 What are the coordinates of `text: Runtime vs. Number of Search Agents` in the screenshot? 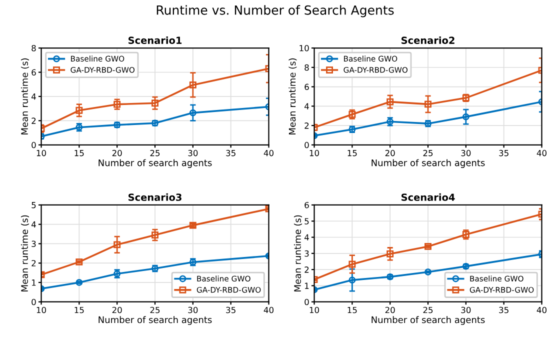 It's located at (275, 11).